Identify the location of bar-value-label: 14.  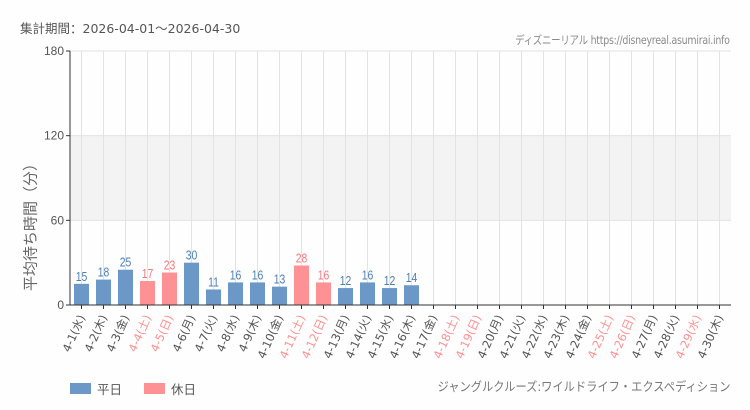
(412, 278).